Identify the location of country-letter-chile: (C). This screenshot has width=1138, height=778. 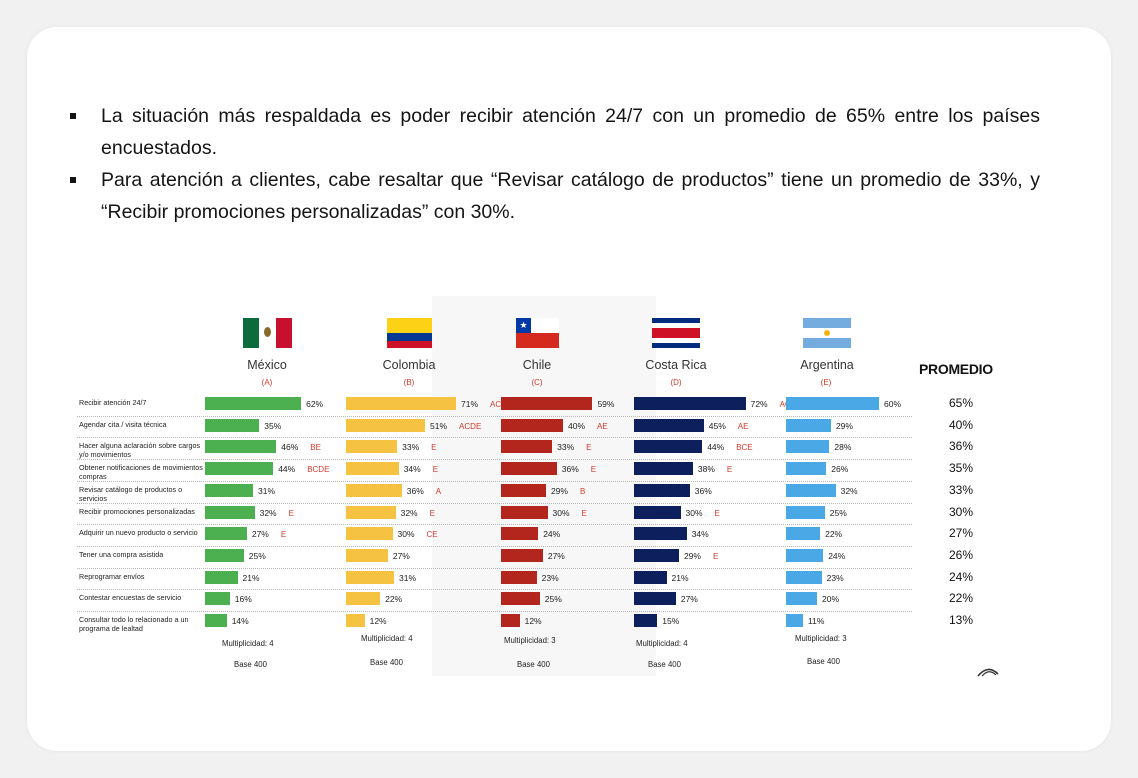
(537, 382).